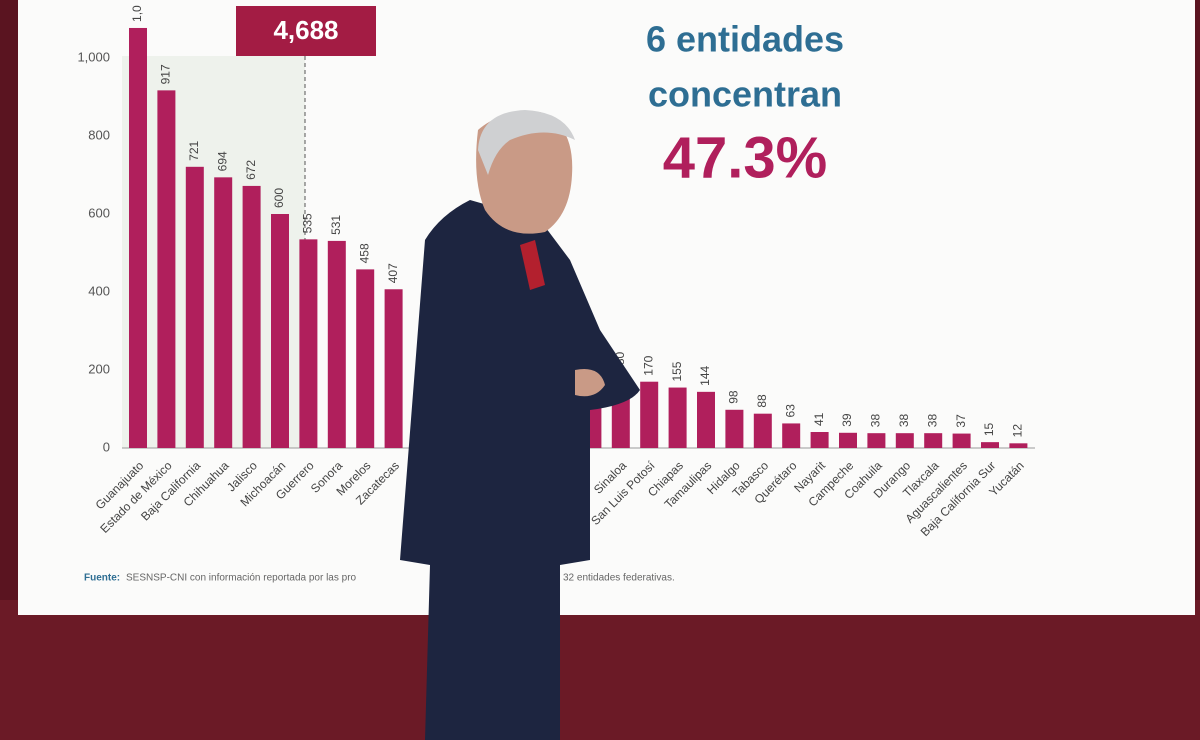 Image resolution: width=1200 pixels, height=740 pixels. I want to click on headline: 6 entidades, so click(745, 39).